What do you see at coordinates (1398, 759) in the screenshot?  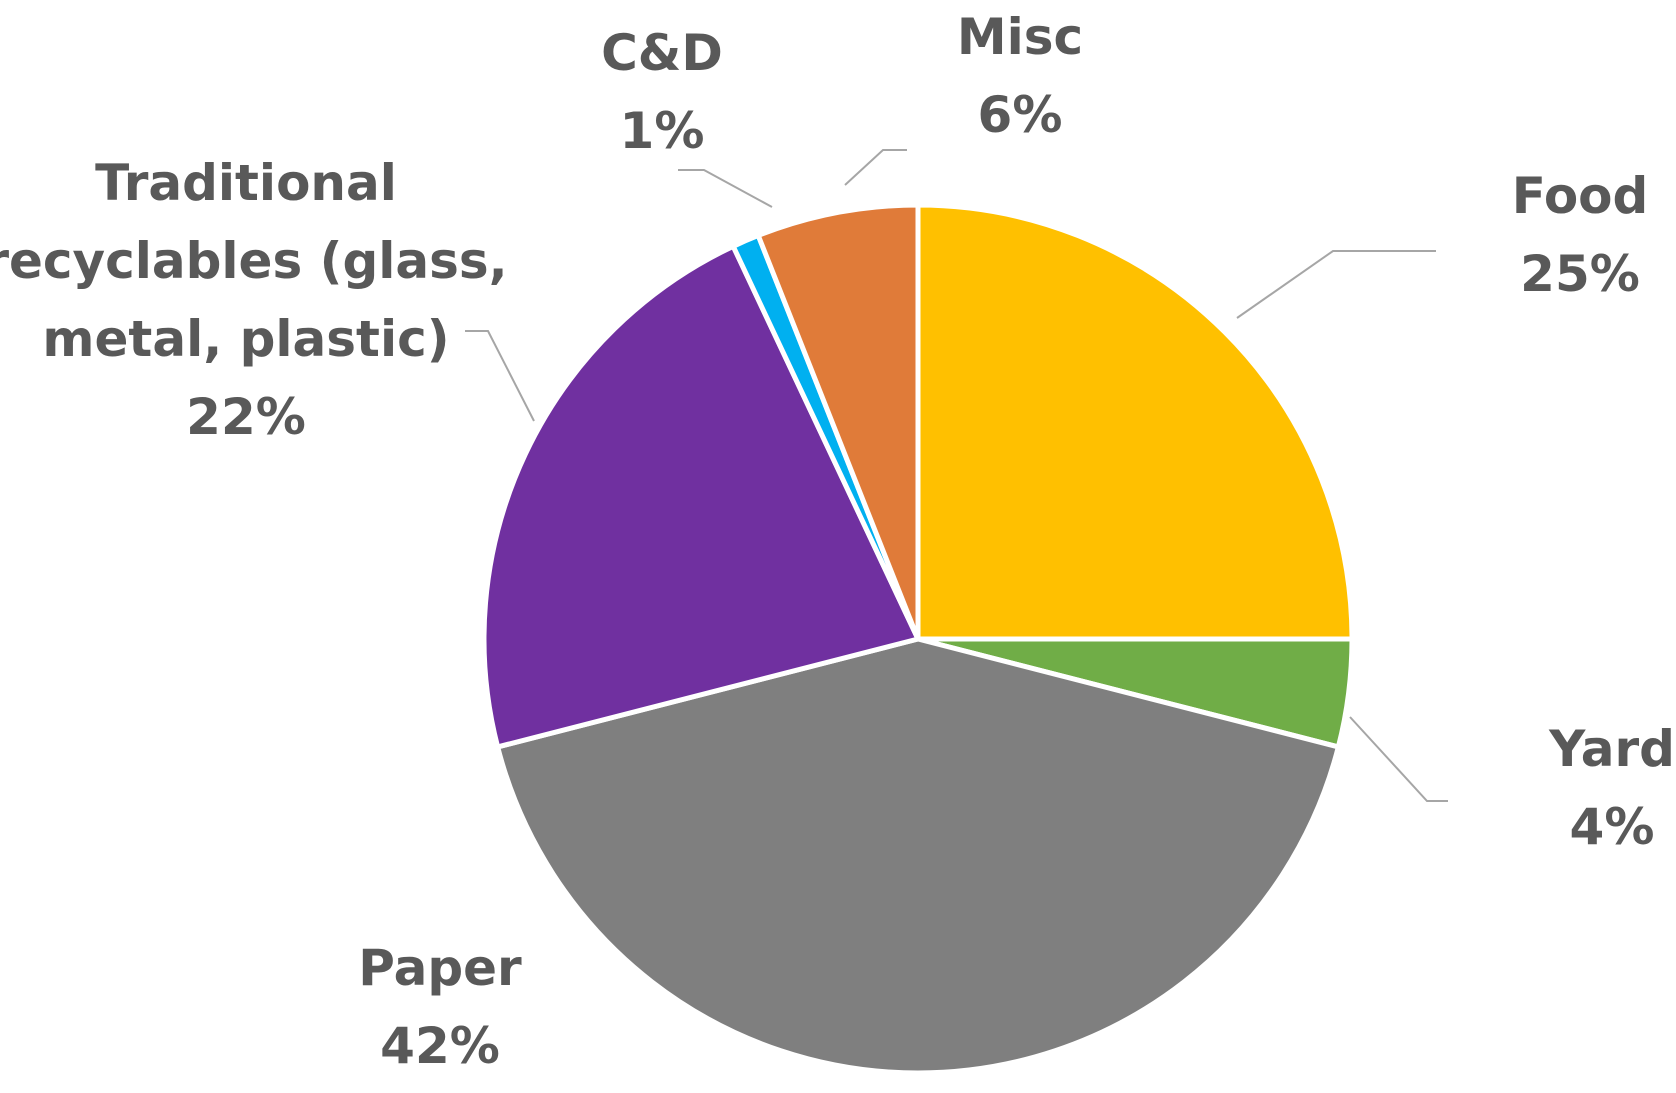 I see `leader-line-yard` at bounding box center [1398, 759].